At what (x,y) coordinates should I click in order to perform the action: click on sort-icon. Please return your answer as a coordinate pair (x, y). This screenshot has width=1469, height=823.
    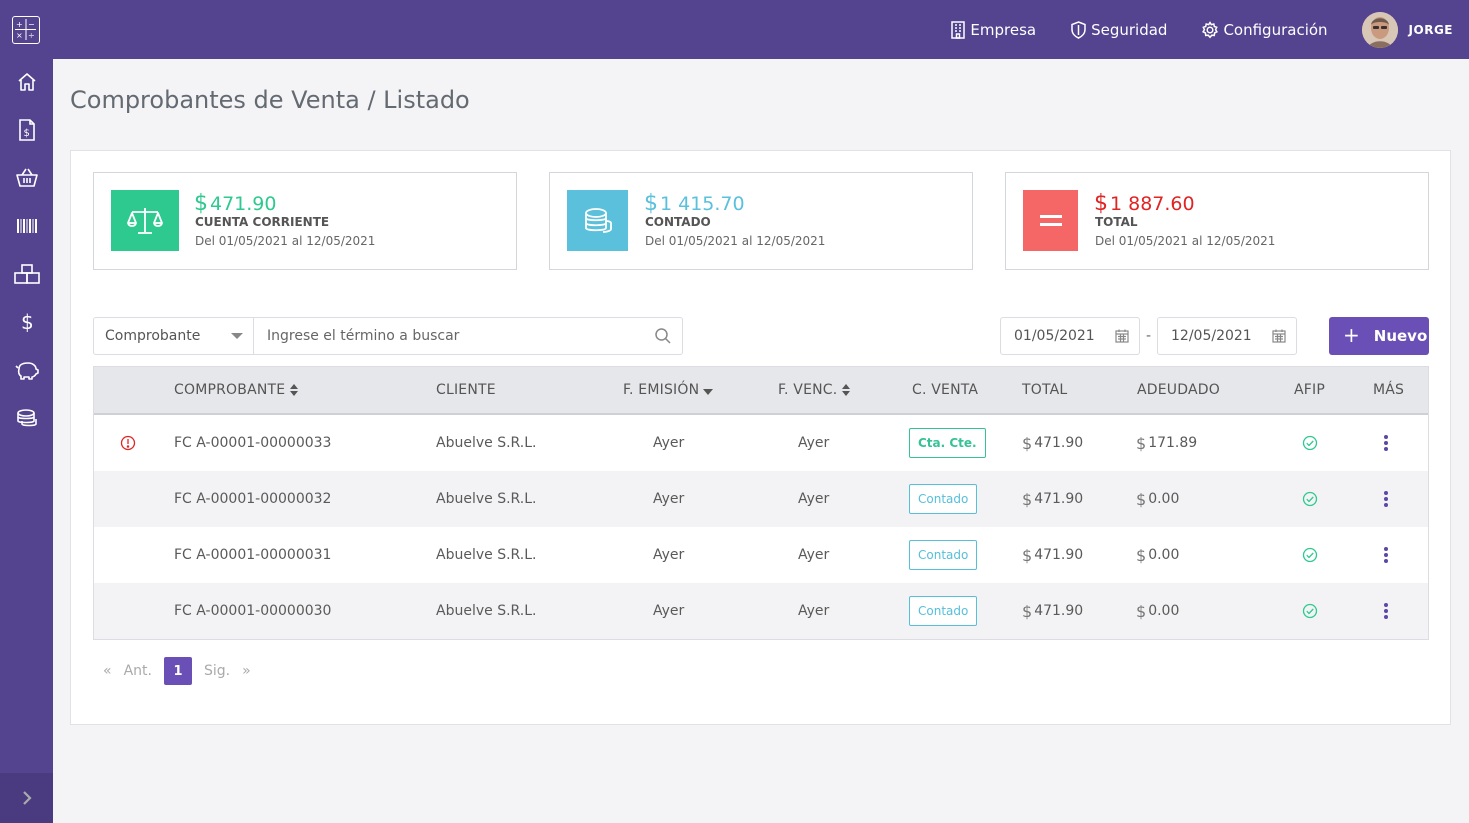
    Looking at the image, I should click on (846, 390).